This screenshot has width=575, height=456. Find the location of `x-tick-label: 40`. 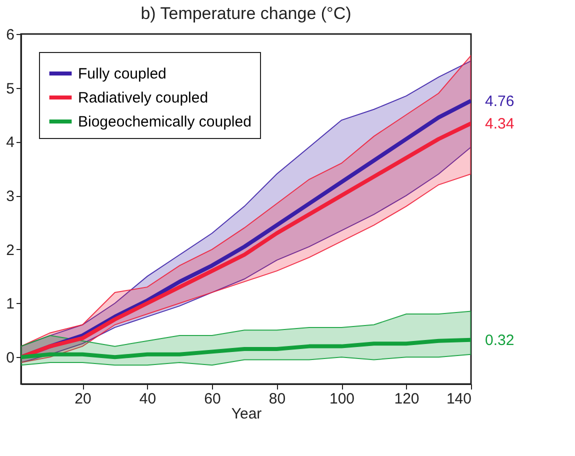

x-tick-label: 40 is located at coordinates (147, 399).